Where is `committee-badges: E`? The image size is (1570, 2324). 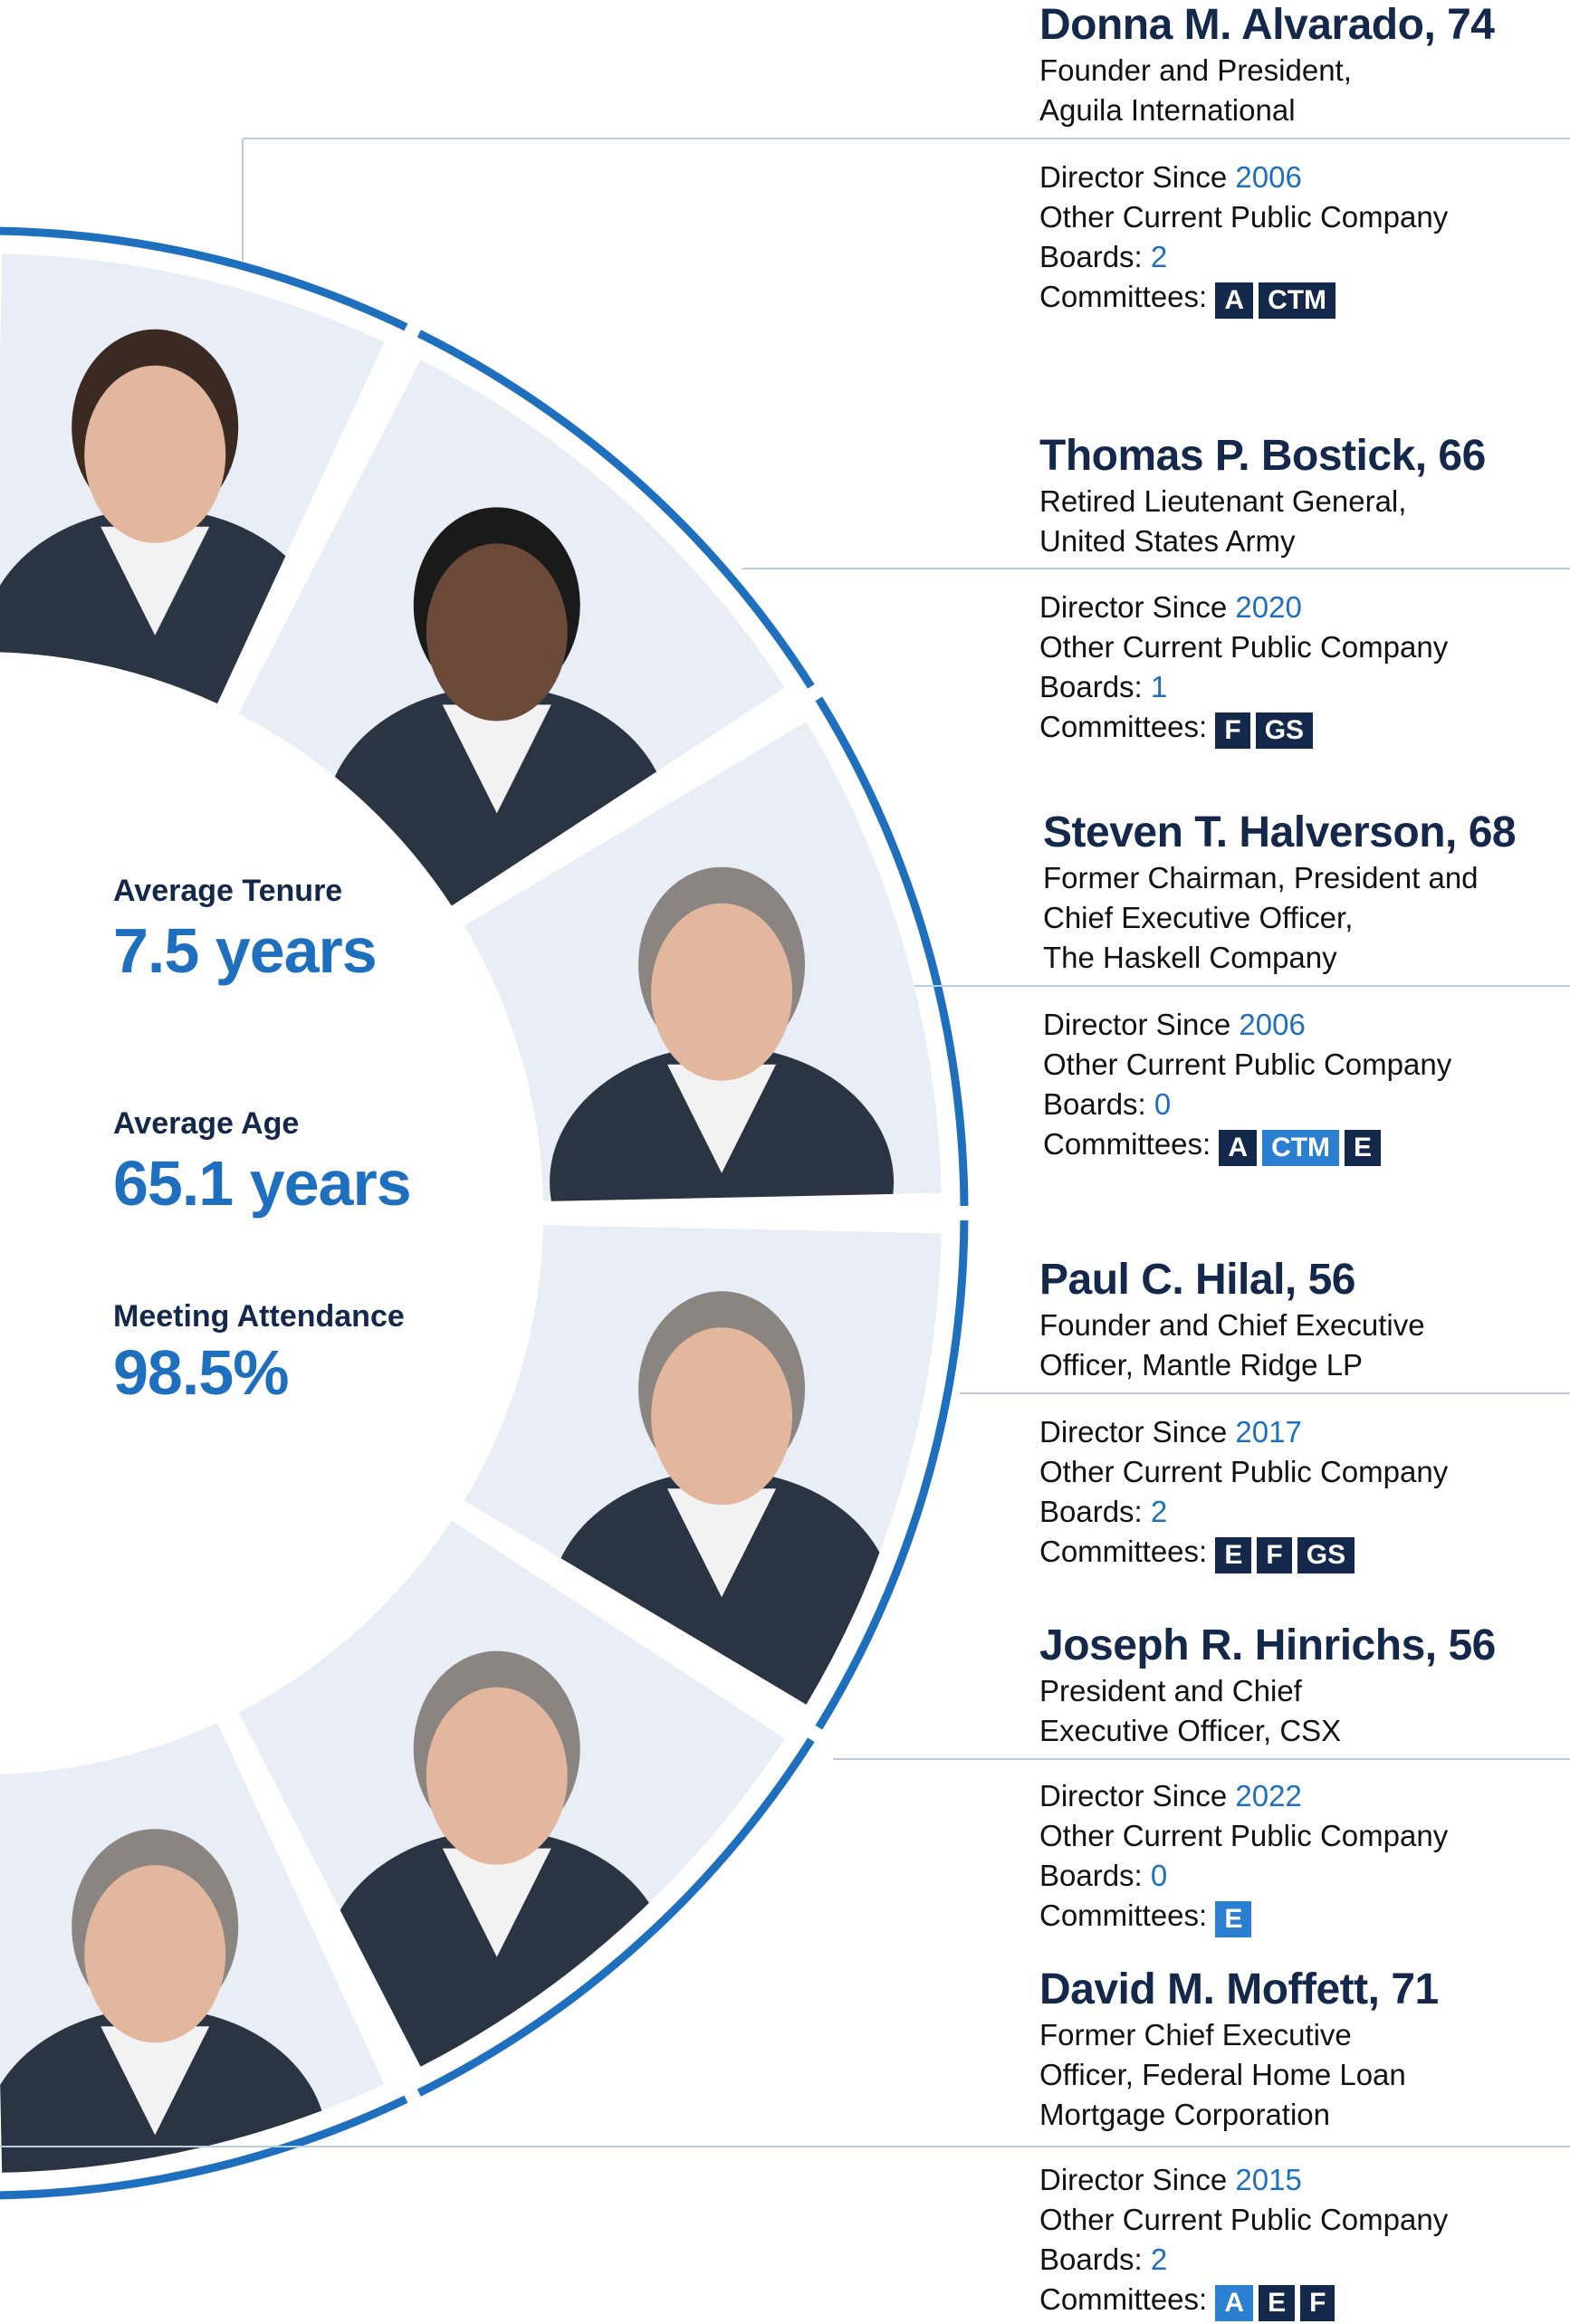
committee-badges: E is located at coordinates (1236, 1918).